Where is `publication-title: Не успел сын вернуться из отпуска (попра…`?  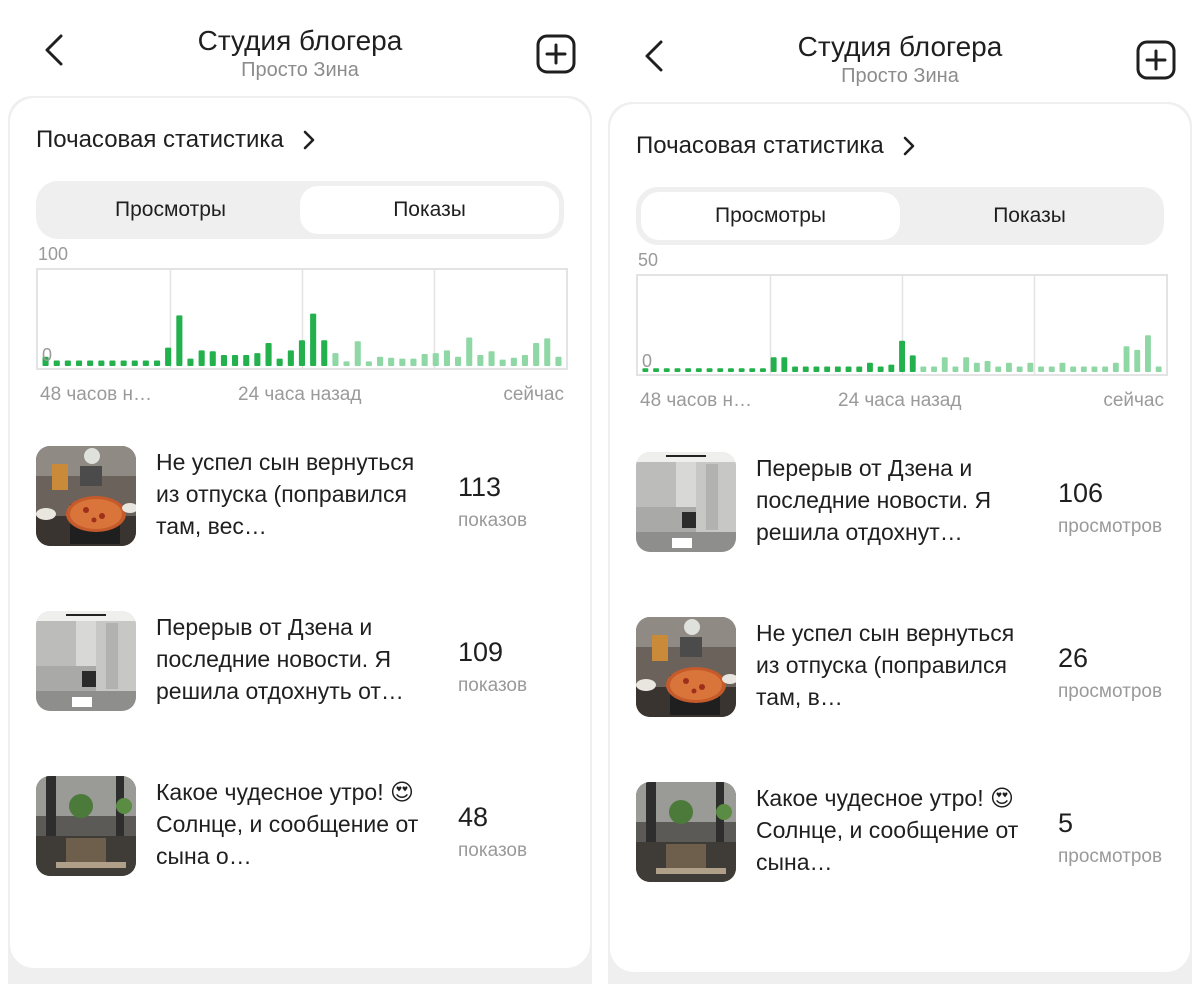
publication-title: Не успел сын вернуться из отпуска (попра… is located at coordinates (885, 665).